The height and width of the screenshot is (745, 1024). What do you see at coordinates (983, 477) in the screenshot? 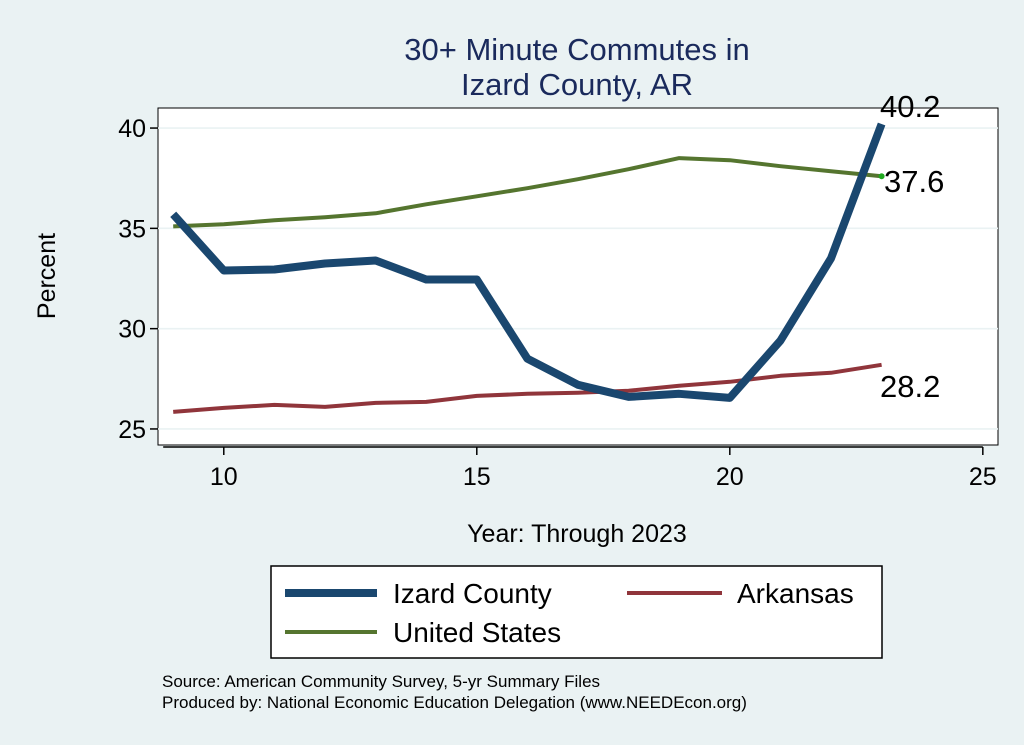
I see `x-tick-label-25: 25` at bounding box center [983, 477].